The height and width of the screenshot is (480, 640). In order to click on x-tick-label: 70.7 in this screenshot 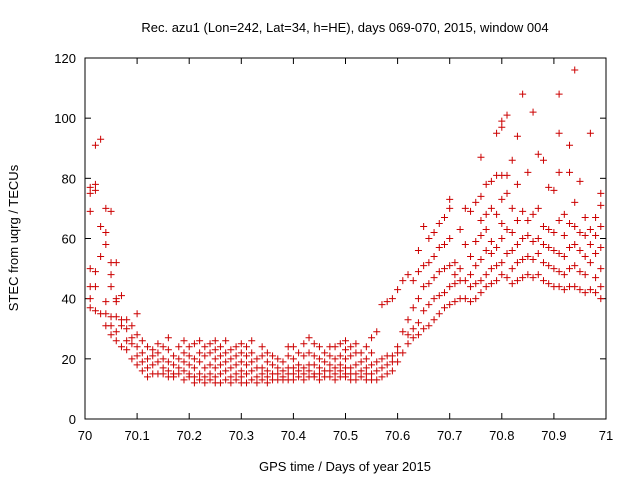, I will do `click(449, 435)`.